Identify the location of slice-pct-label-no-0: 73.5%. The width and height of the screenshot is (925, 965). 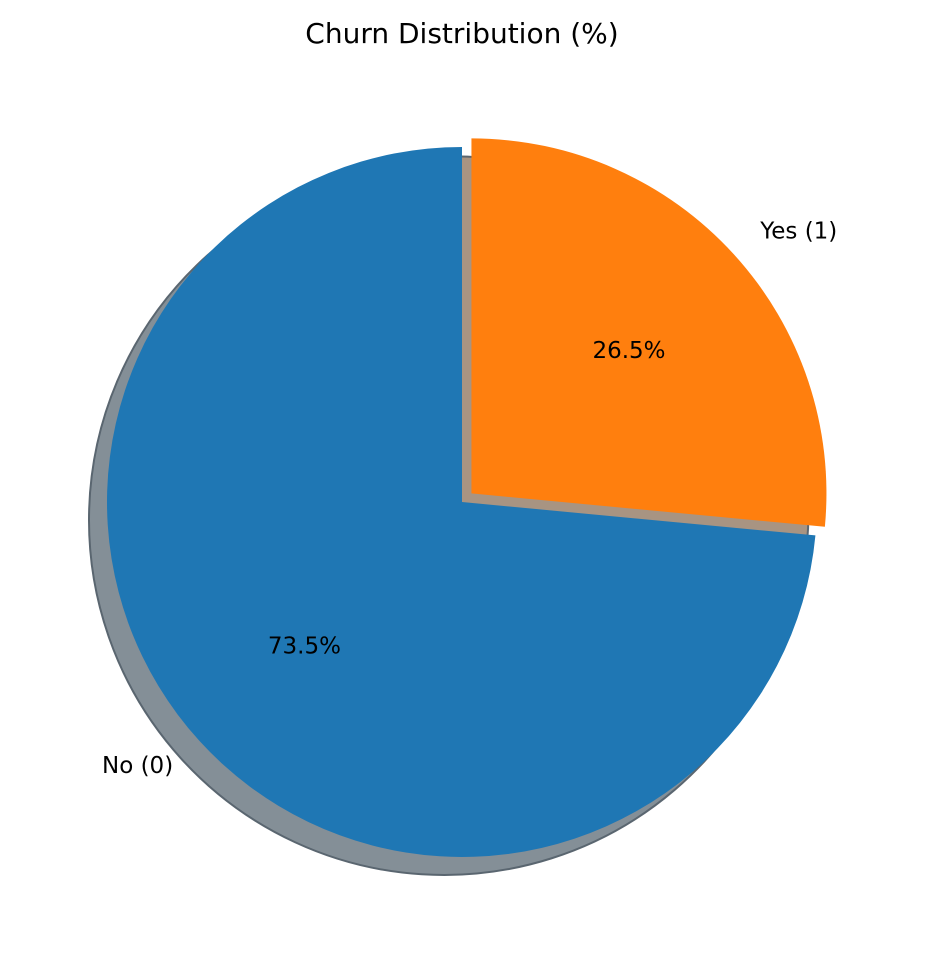
(304, 646).